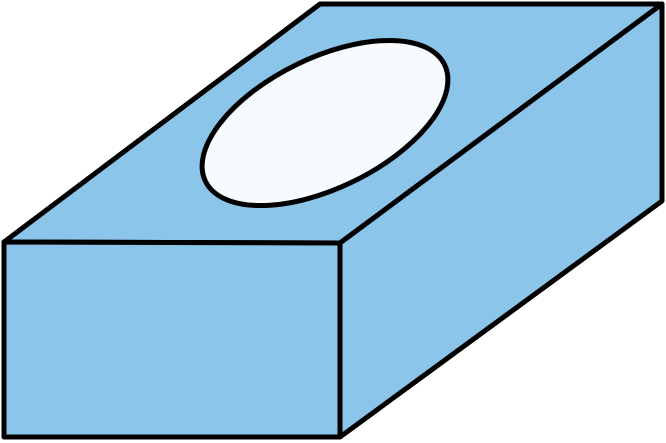  Describe the element at coordinates (325, 123) in the screenshot. I see `tissue-opening` at that location.